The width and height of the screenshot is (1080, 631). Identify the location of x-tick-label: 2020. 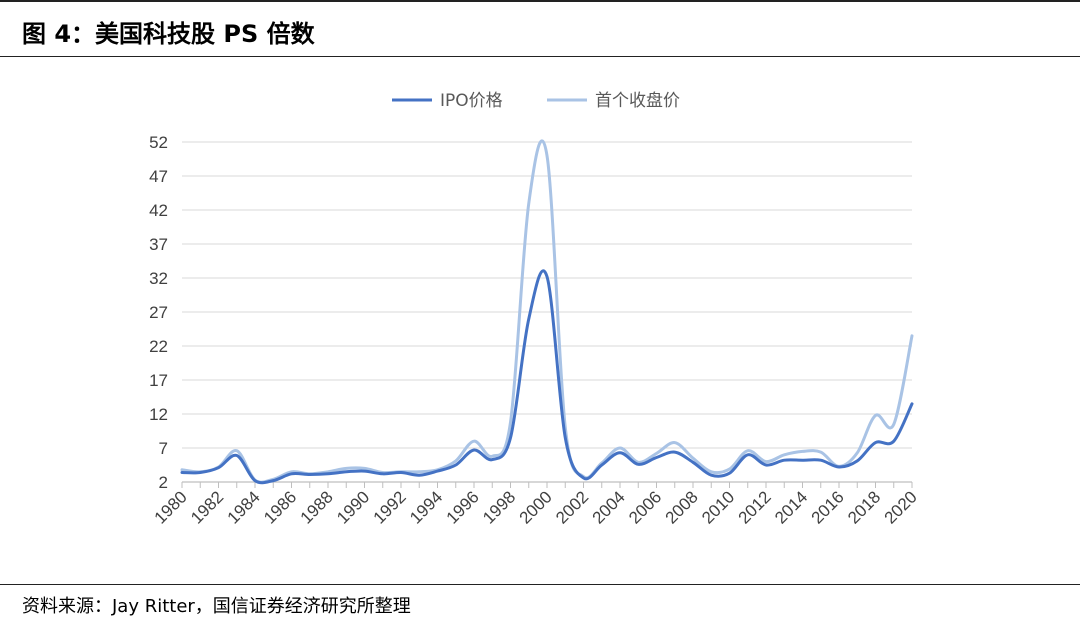
(901, 507).